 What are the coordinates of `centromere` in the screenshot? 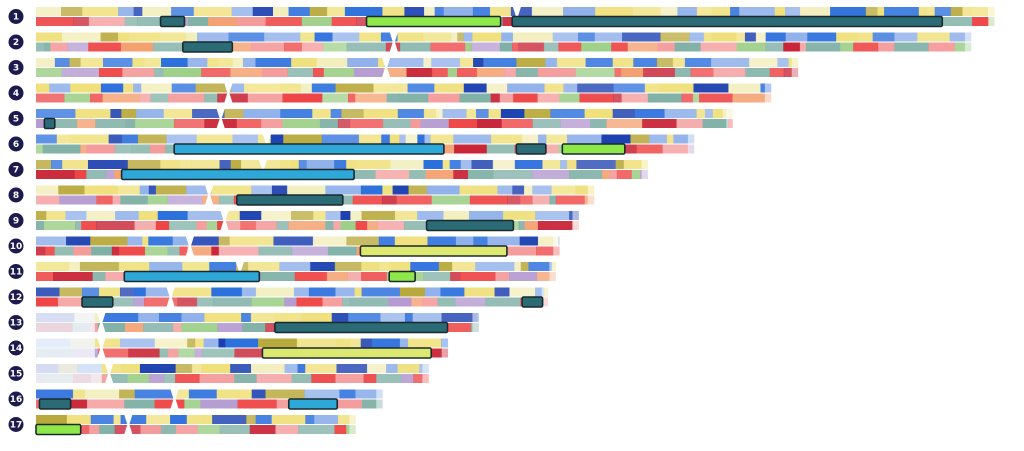 It's located at (220, 118).